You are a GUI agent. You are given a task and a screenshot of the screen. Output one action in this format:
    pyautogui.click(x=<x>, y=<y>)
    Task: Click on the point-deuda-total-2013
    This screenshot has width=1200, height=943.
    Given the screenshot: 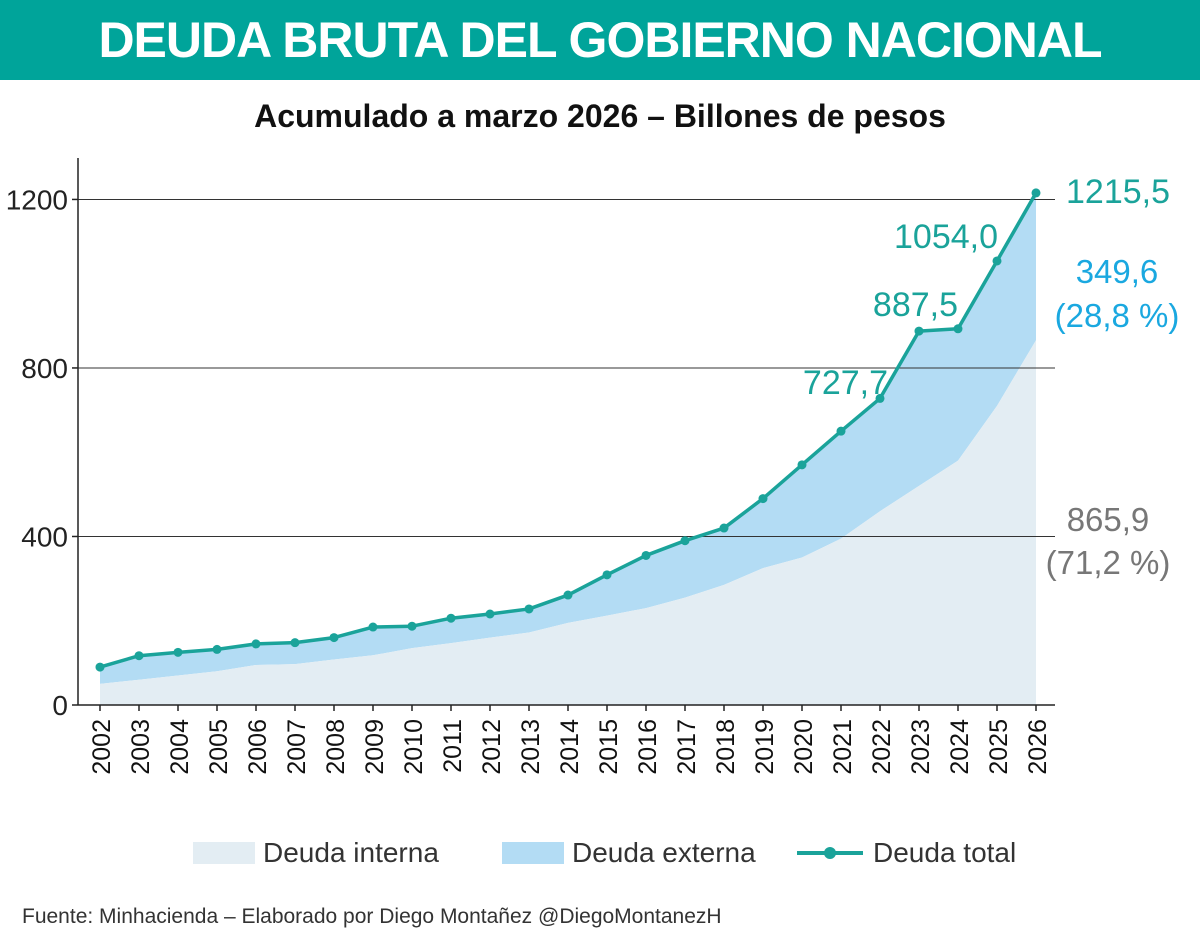 What is the action you would take?
    pyautogui.click(x=529, y=609)
    